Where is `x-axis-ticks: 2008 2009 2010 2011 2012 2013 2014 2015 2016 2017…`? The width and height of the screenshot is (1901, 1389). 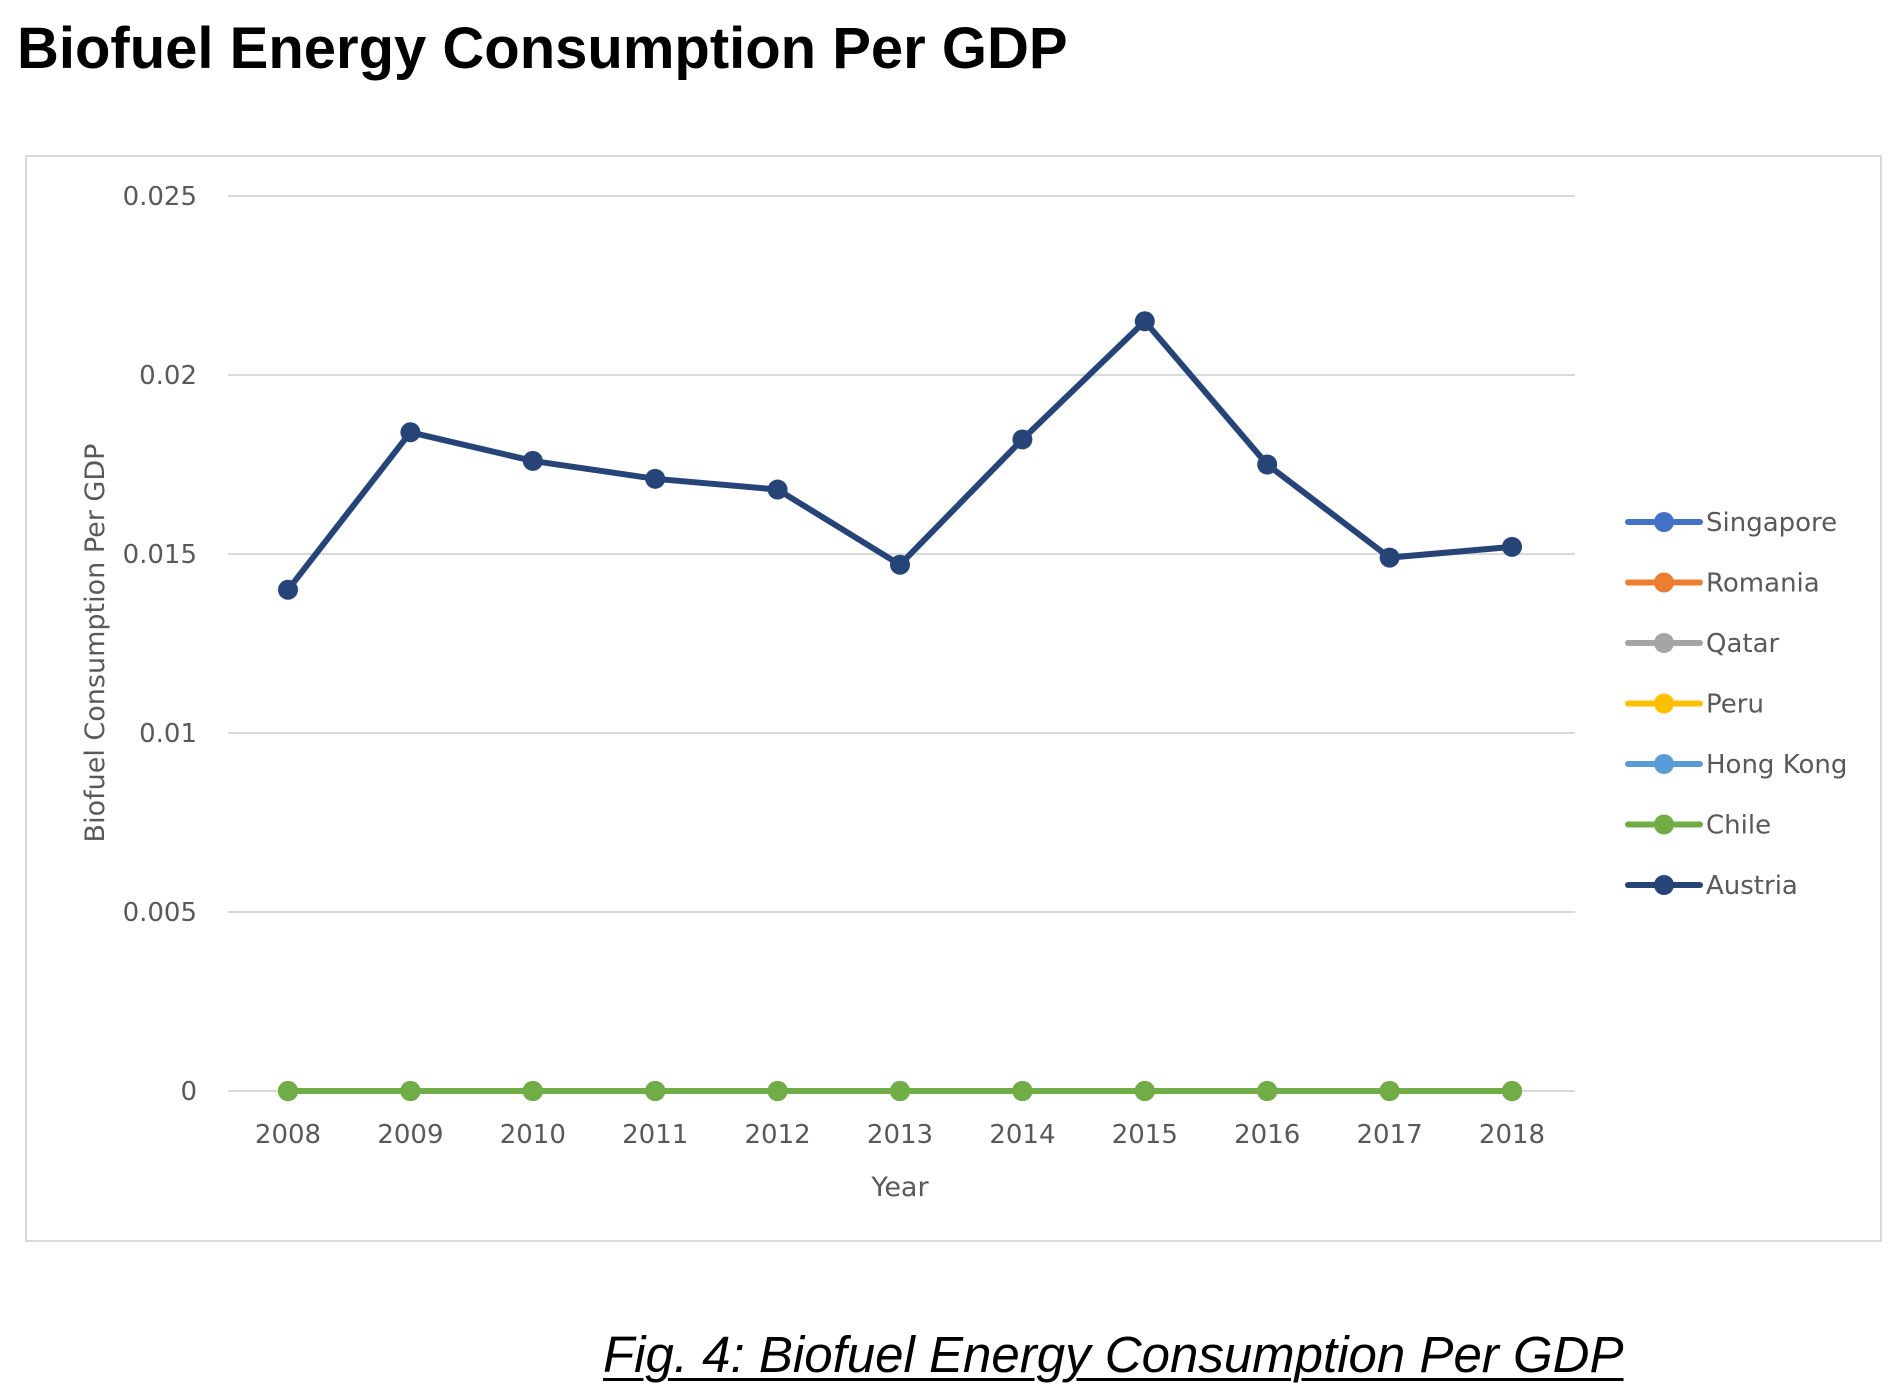
x-axis-ticks: 2008 2009 2010 2011 2012 2013 2014 2015 2016 2017… is located at coordinates (900, 1135).